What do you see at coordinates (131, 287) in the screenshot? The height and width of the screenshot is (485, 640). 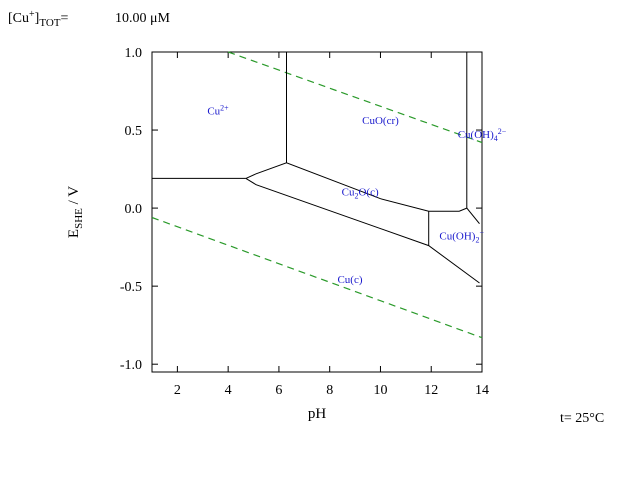 I see `y-tick-label: -0.5` at bounding box center [131, 287].